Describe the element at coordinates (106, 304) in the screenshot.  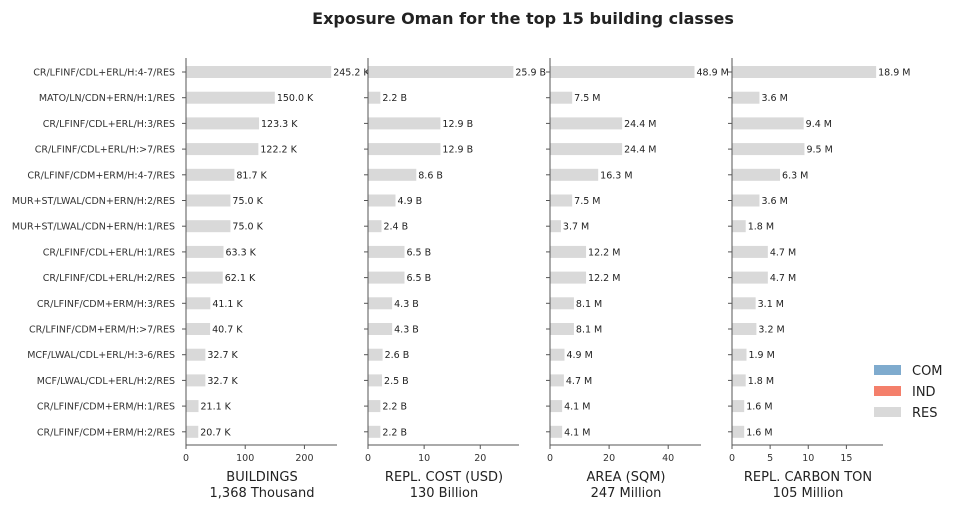
I see `category-label: CR/LFINF/CDM+ERM/H:3/RES` at that location.